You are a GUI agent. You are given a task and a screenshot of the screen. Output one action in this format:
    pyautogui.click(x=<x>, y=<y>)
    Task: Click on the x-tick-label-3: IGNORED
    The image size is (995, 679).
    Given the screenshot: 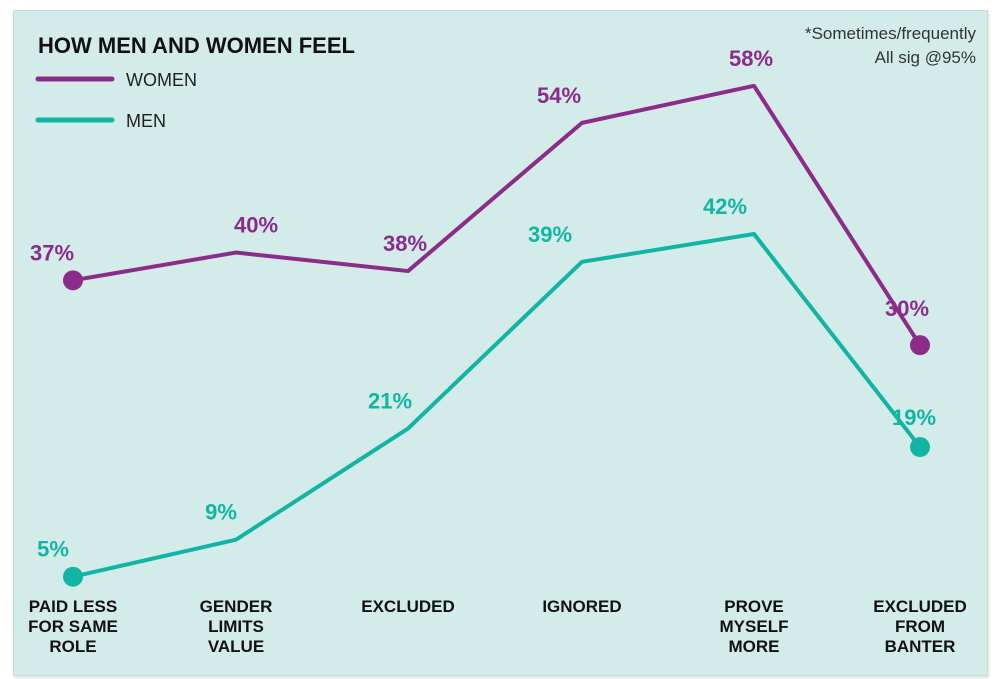 What is the action you would take?
    pyautogui.click(x=581, y=606)
    